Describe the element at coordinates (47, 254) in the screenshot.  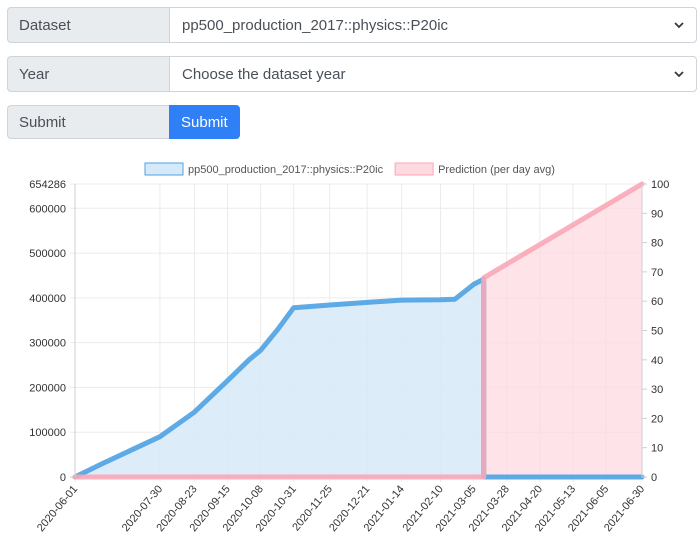
I see `y-left-tick-label: 500000` at that location.